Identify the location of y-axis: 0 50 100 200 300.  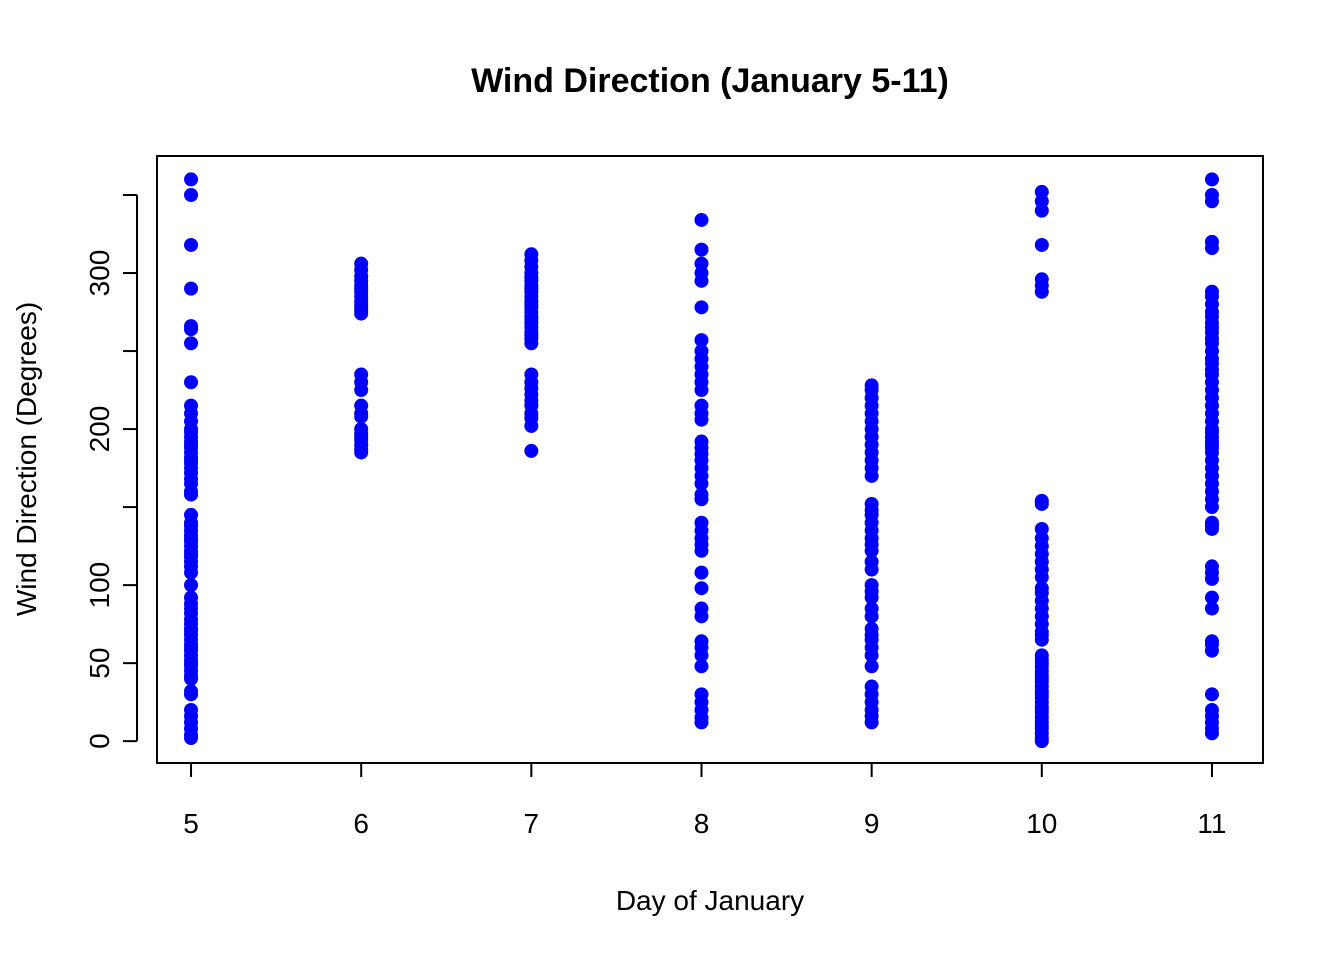
(111, 471).